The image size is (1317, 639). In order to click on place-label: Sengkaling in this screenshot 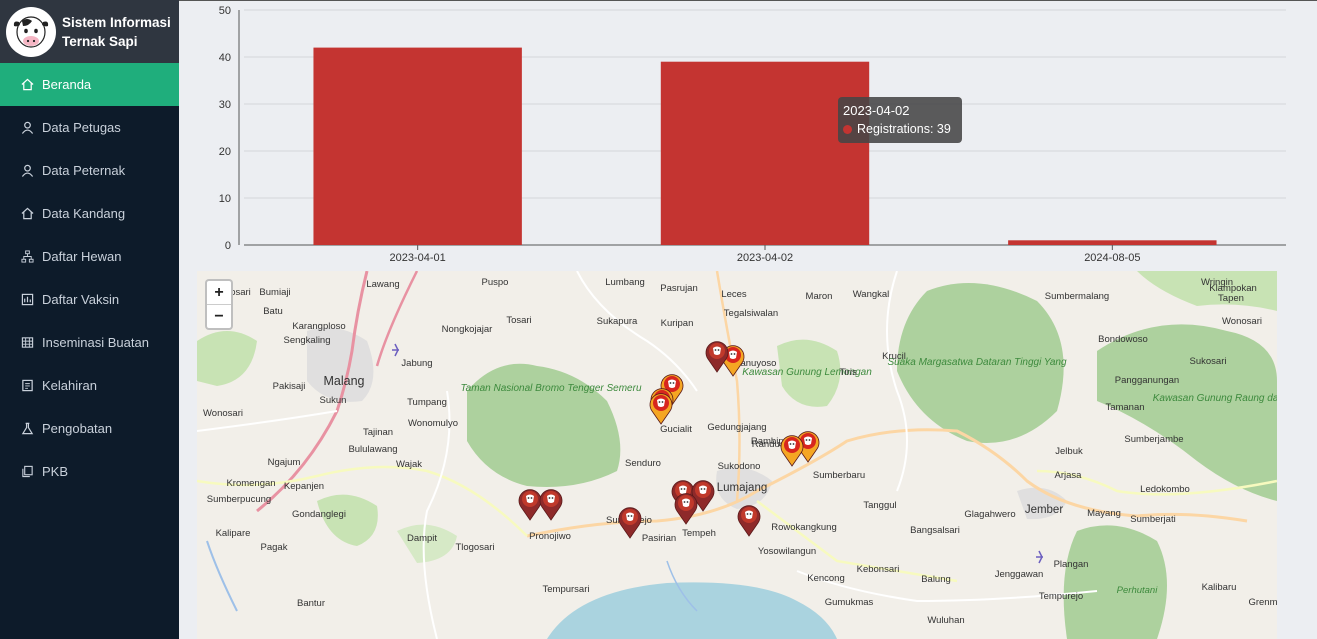, I will do `click(306, 340)`.